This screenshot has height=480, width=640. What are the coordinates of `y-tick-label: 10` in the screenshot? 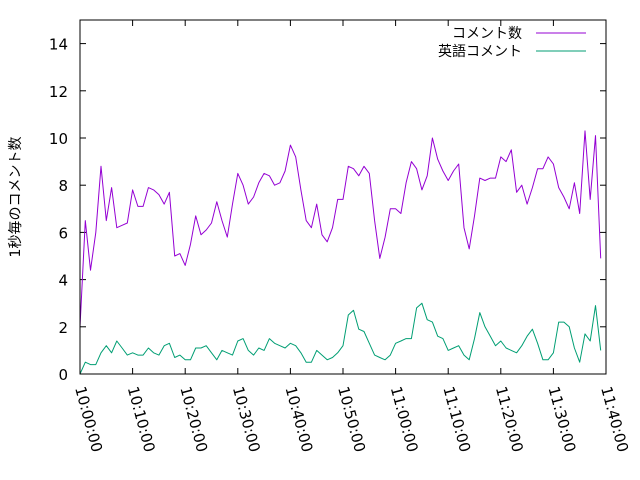 It's located at (58, 139).